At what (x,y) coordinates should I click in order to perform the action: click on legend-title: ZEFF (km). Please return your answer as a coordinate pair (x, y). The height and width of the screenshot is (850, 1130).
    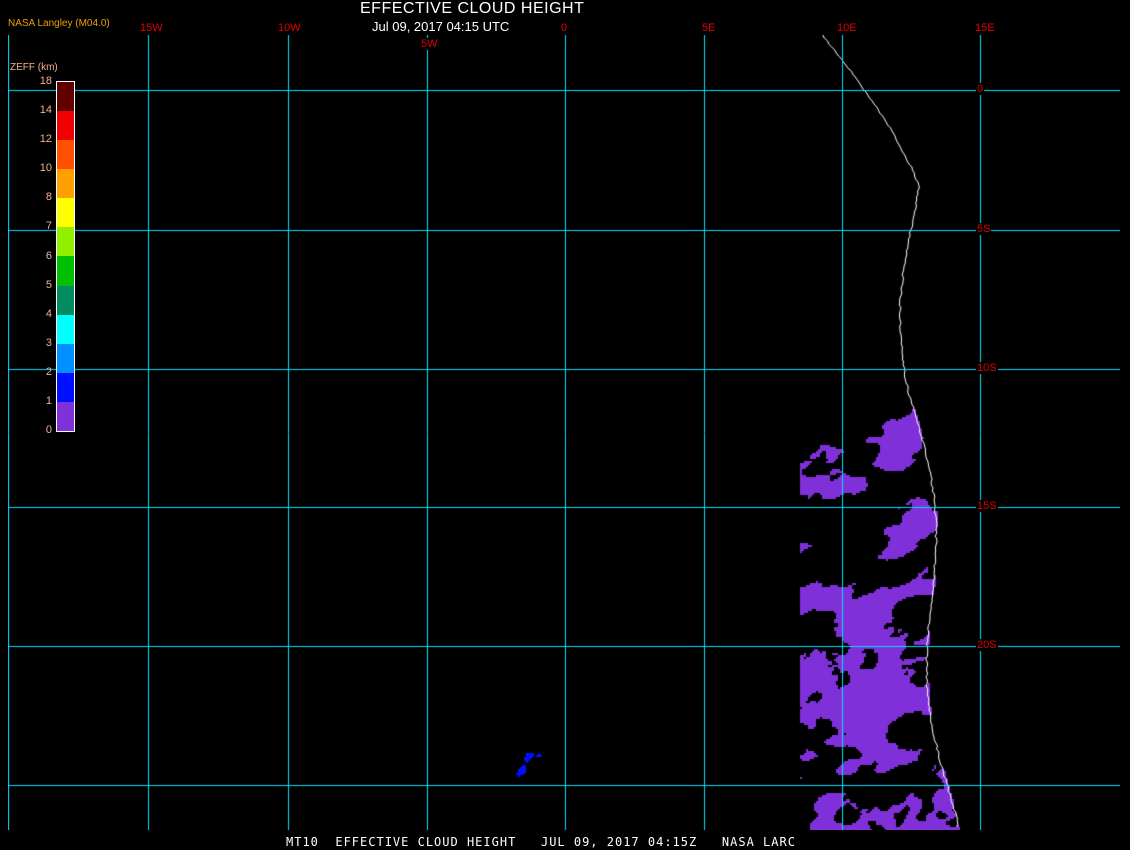
    Looking at the image, I should click on (34, 67).